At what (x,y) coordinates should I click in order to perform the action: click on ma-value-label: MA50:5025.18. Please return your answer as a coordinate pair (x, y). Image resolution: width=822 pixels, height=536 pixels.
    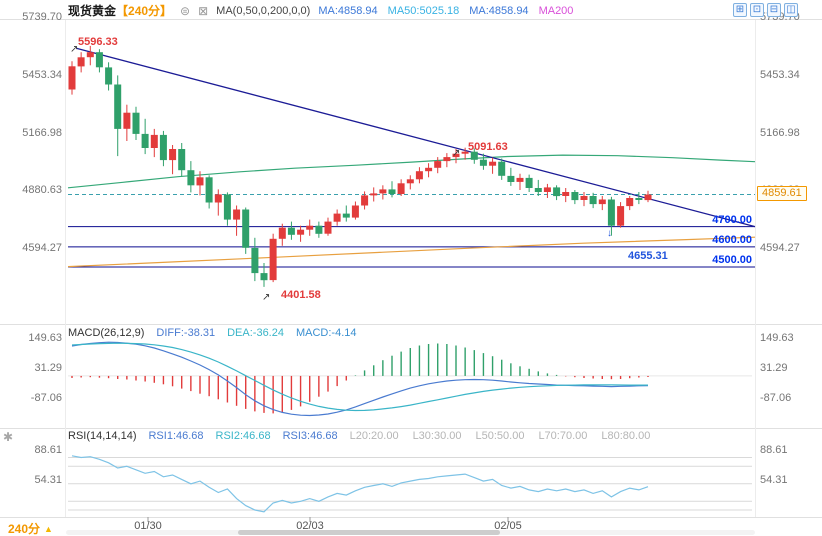
    Looking at the image, I should click on (423, 10).